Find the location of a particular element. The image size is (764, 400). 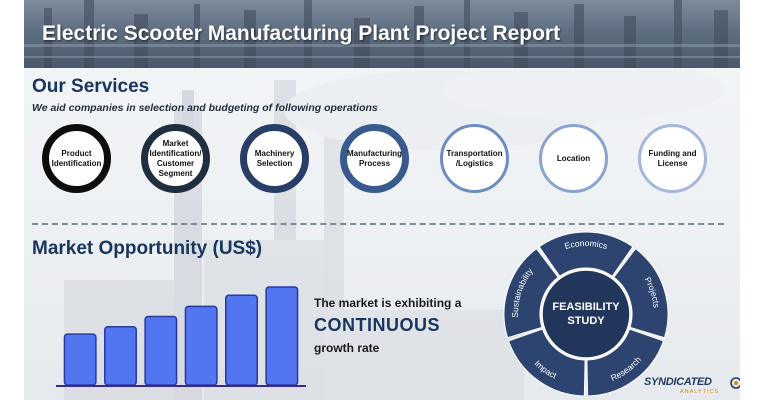

logo-icon is located at coordinates (735, 383).